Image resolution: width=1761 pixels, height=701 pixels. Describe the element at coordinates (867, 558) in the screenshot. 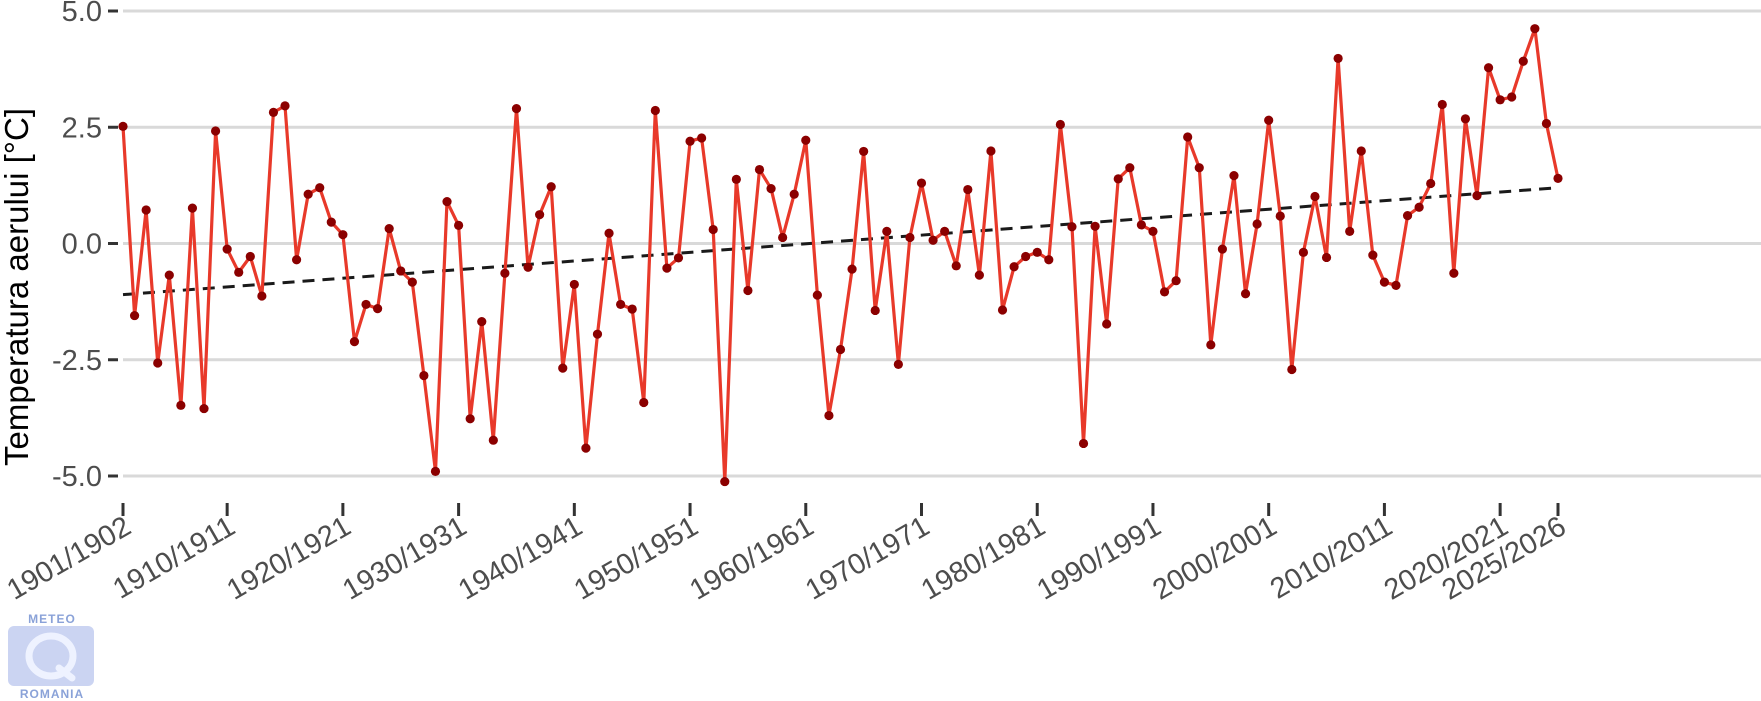

I see `x-tick-label: 1970/1971` at that location.